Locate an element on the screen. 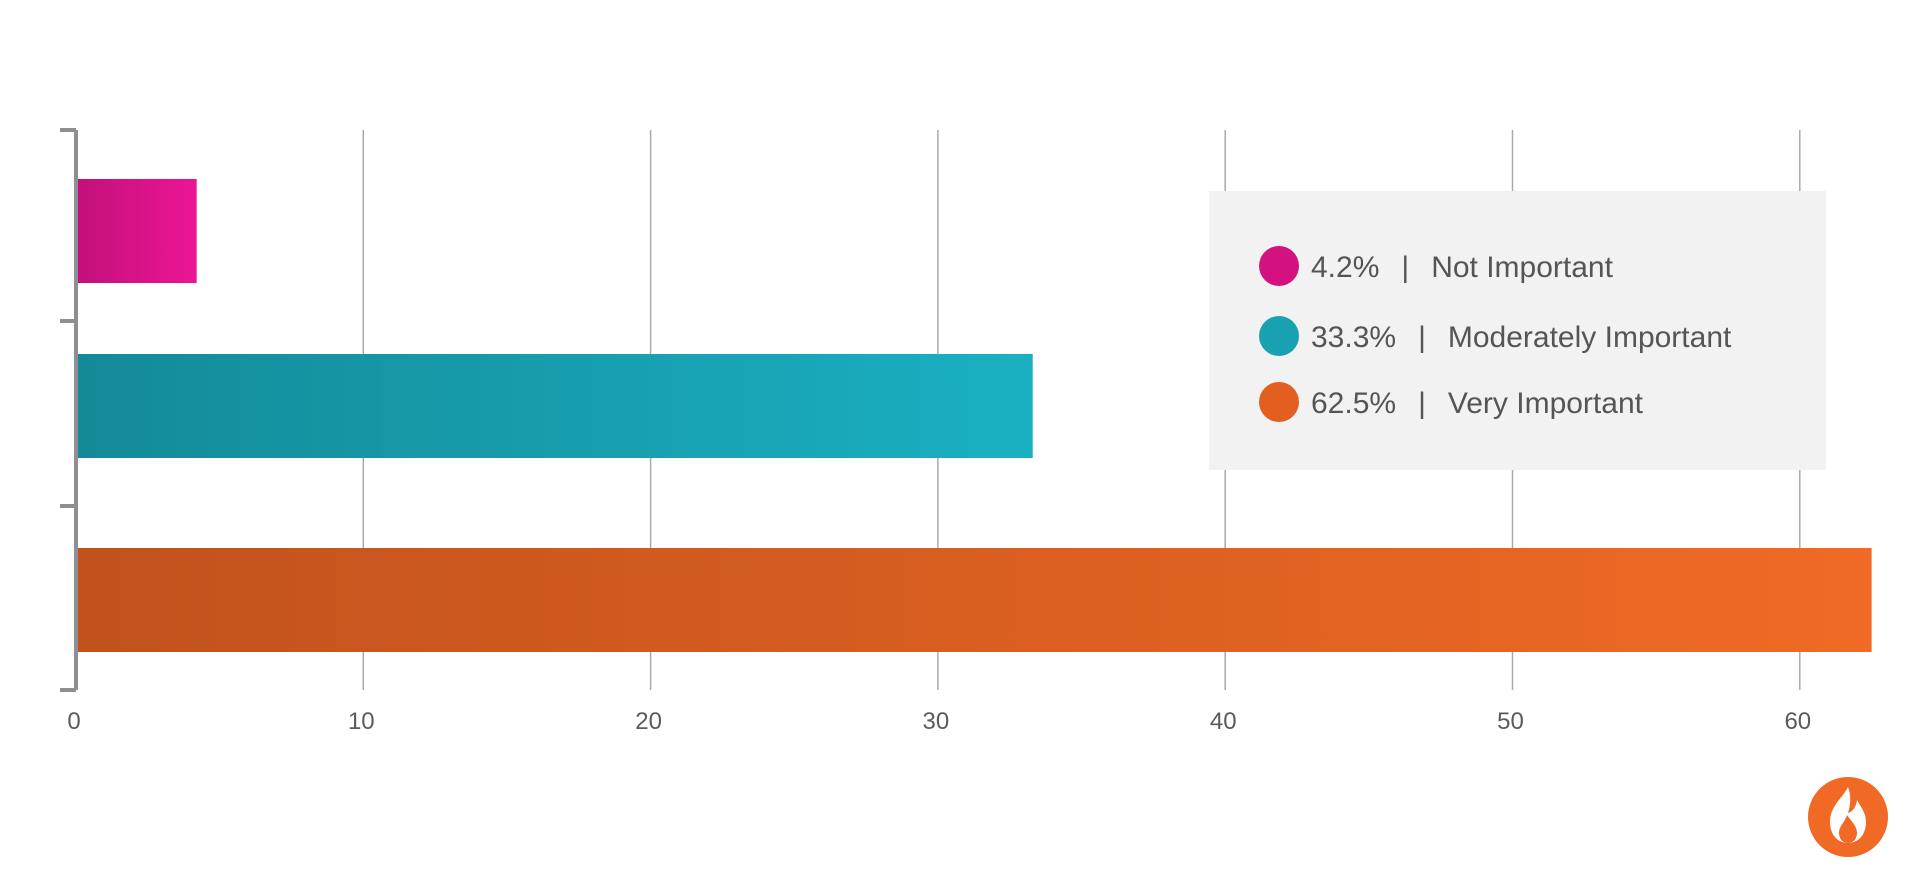 The height and width of the screenshot is (886, 1920). legend-percent: 62.5% is located at coordinates (1353, 403).